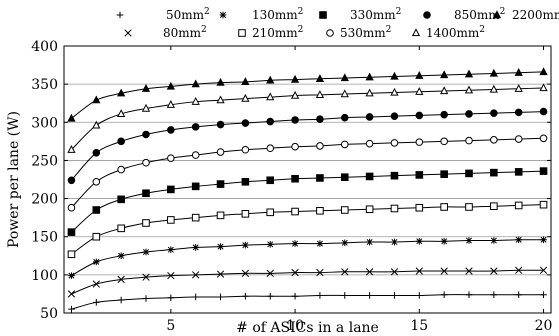 The height and width of the screenshot is (336, 559). I want to click on legend-entry-130mm2: 130mm2, so click(261, 14).